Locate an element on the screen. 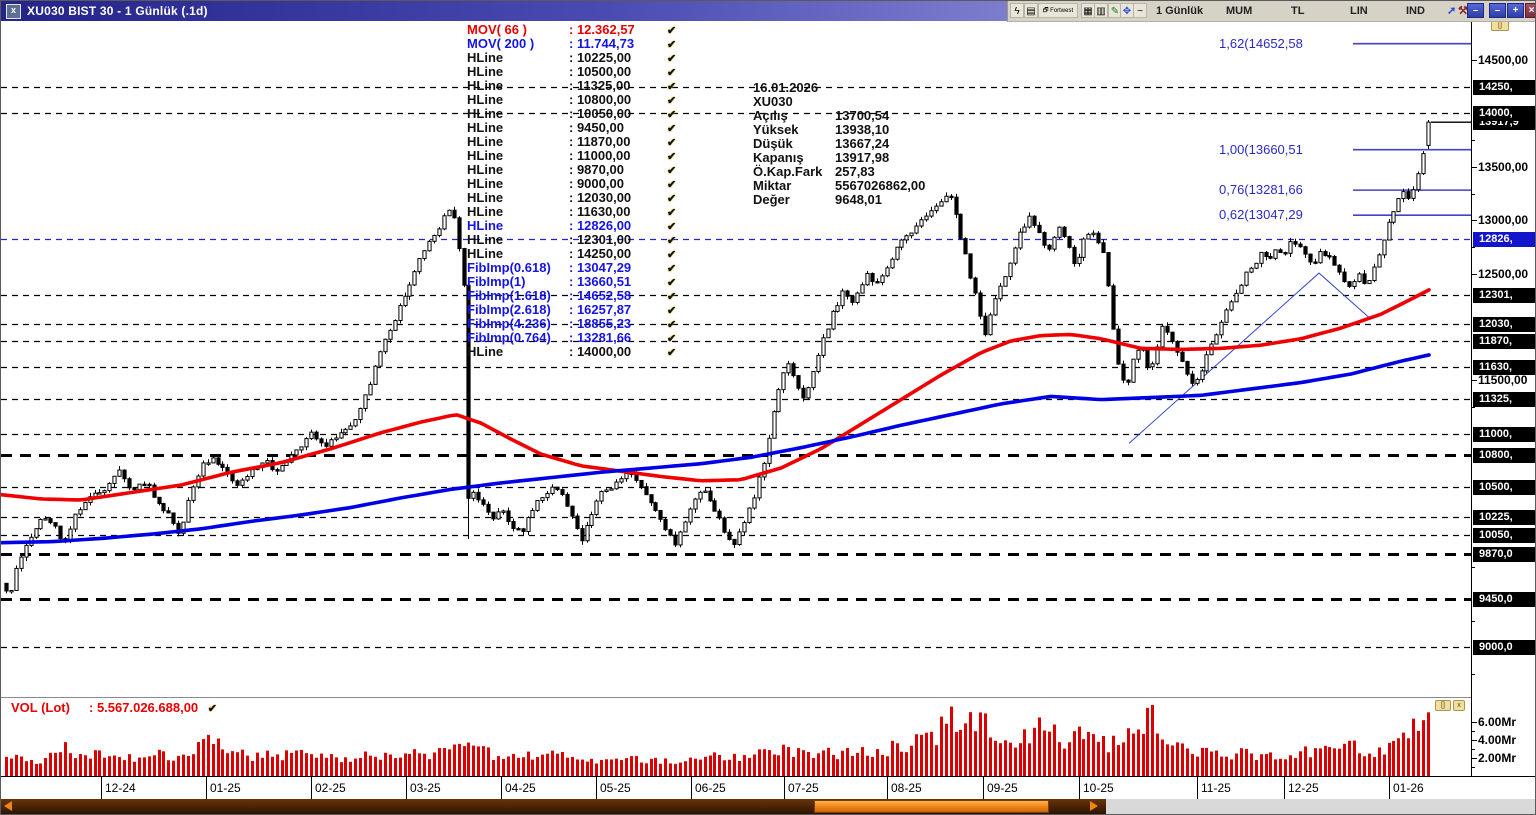  legend-row: HLine: 11630,00 ✔ is located at coordinates (572, 212).